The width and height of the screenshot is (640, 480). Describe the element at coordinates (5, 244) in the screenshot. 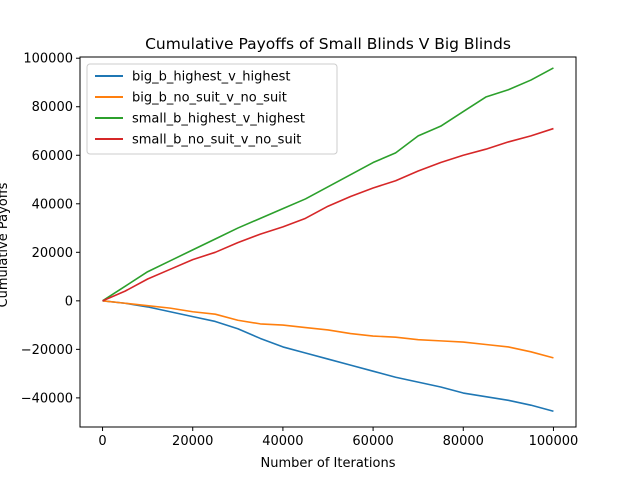

I see `y-axis-title: Cumulative Payoffs` at that location.